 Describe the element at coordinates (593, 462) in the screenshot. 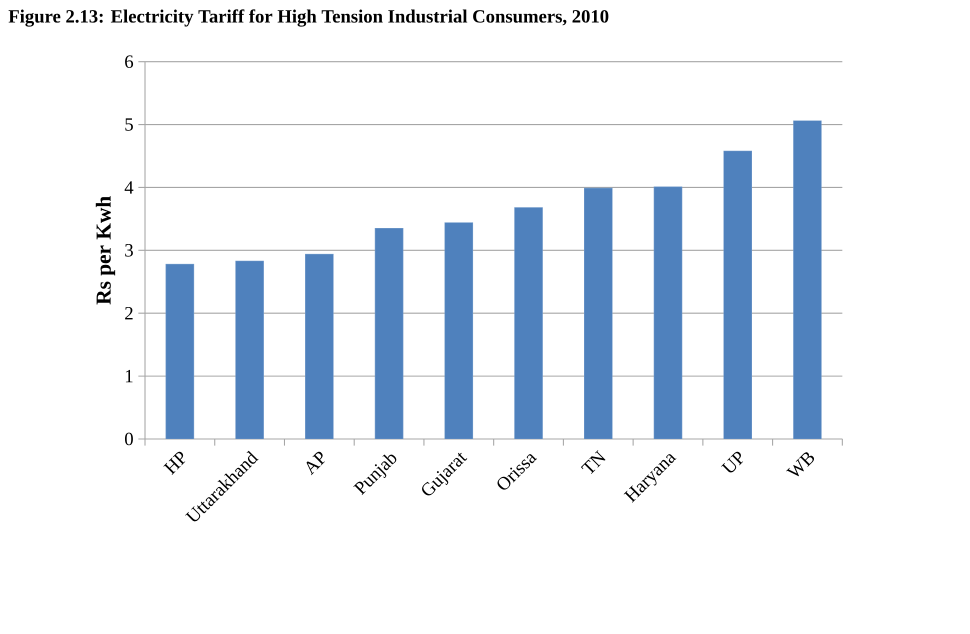

I see `x-tick-label: TN` at that location.